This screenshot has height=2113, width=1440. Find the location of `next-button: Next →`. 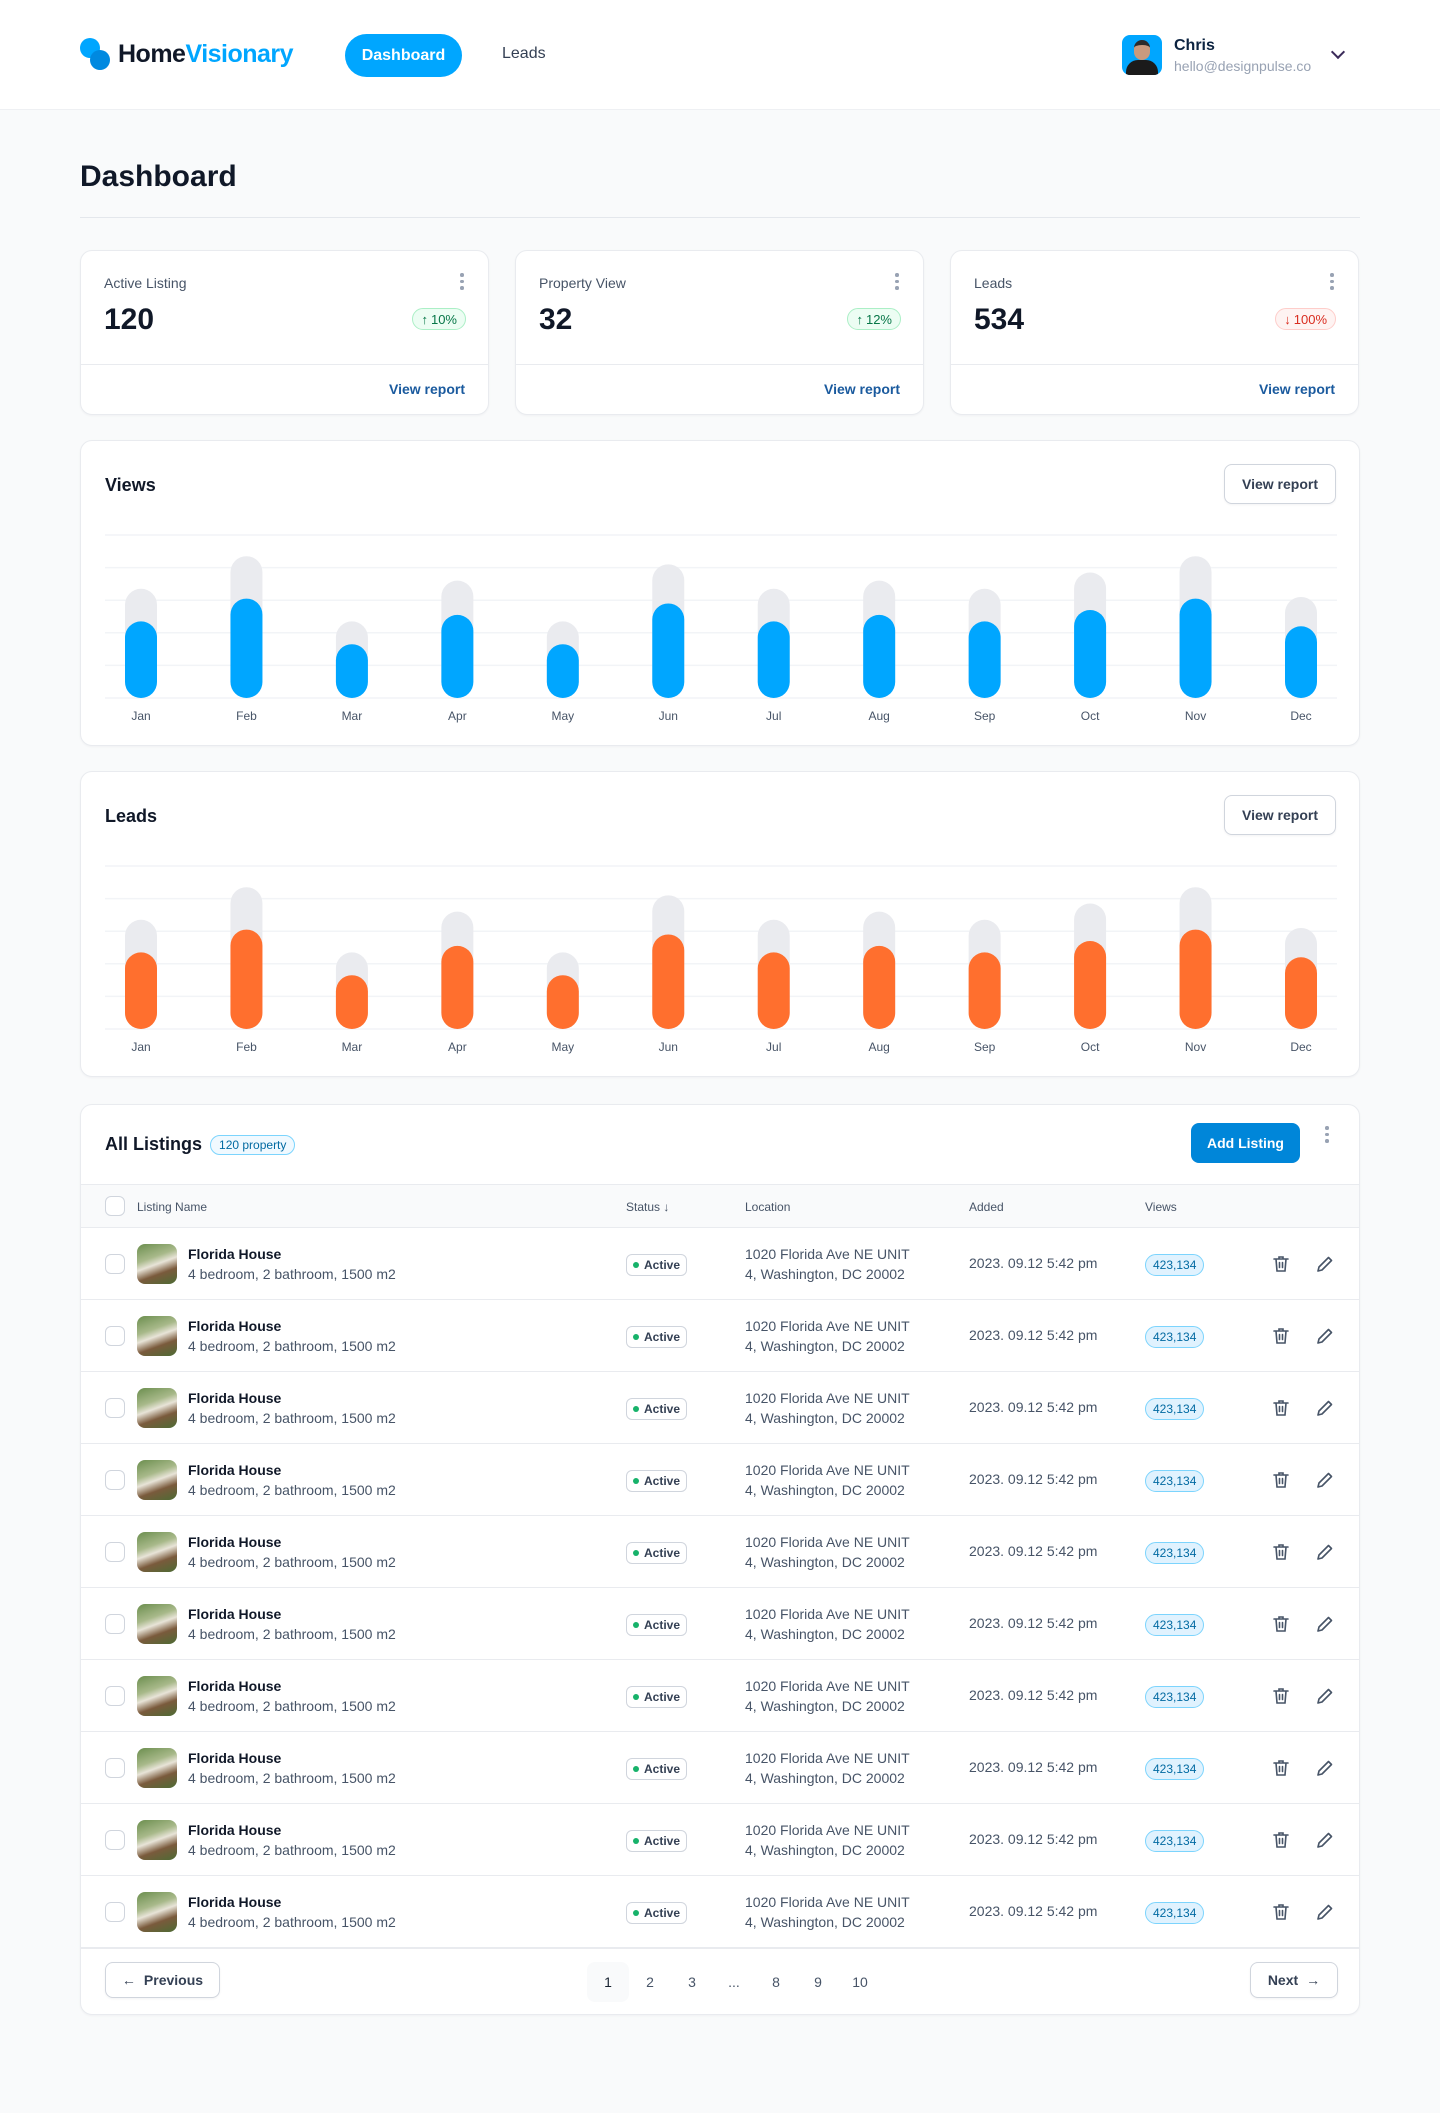

next-button: Next → is located at coordinates (1294, 1980).